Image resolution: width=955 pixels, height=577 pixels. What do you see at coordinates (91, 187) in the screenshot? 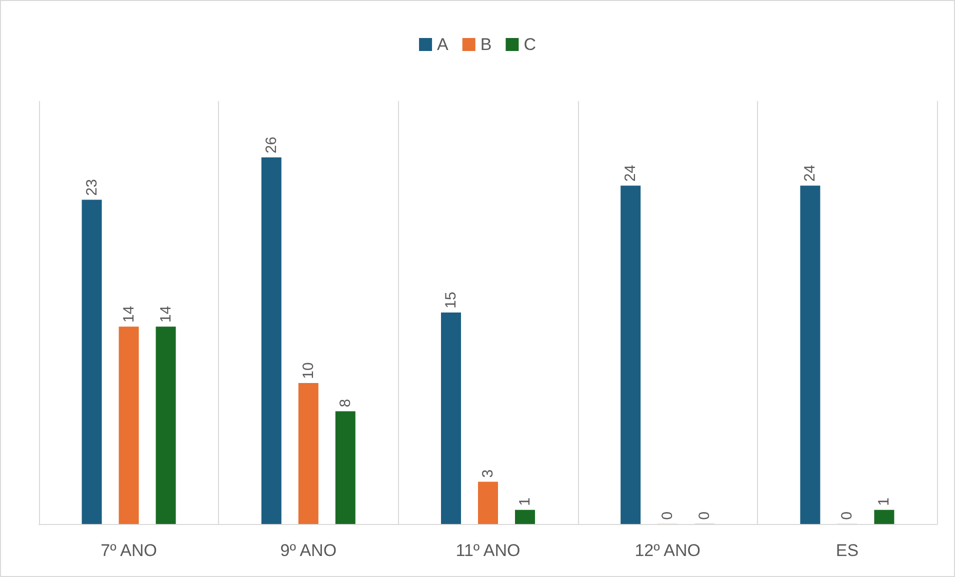
I see `data-label: 23` at bounding box center [91, 187].